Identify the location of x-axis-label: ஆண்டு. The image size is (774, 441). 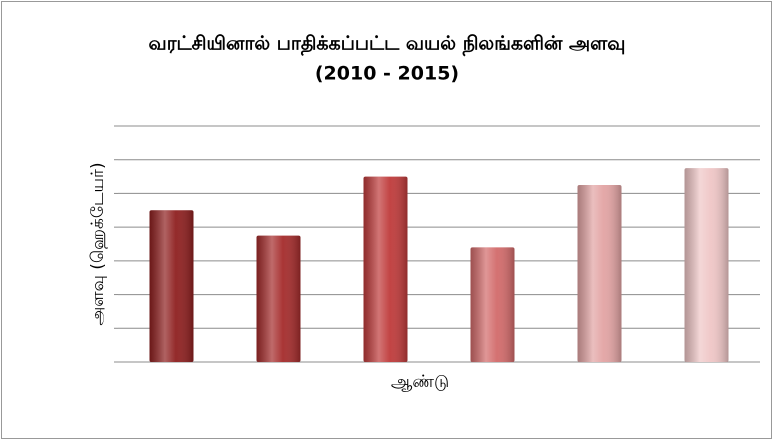
(420, 382).